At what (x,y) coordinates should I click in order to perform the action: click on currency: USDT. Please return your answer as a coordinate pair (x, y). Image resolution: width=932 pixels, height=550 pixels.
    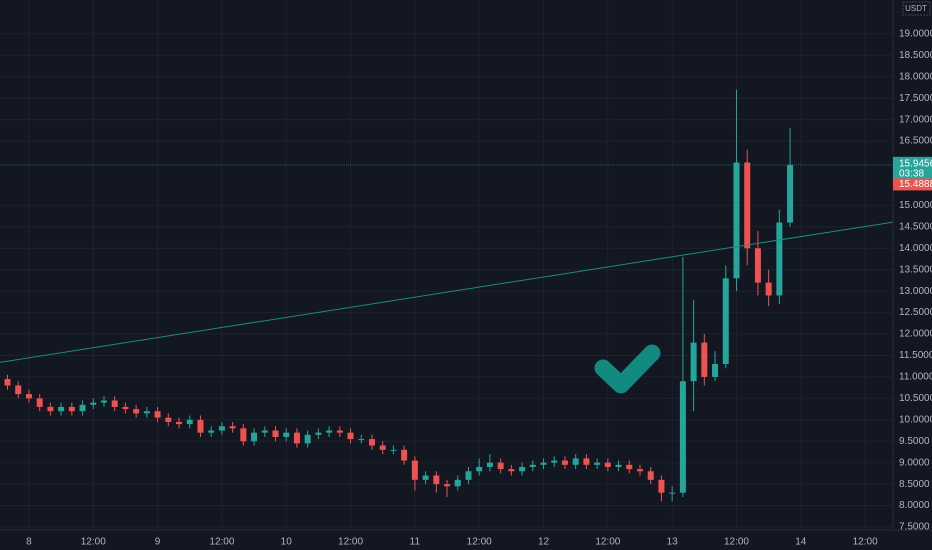
    Looking at the image, I should click on (916, 8).